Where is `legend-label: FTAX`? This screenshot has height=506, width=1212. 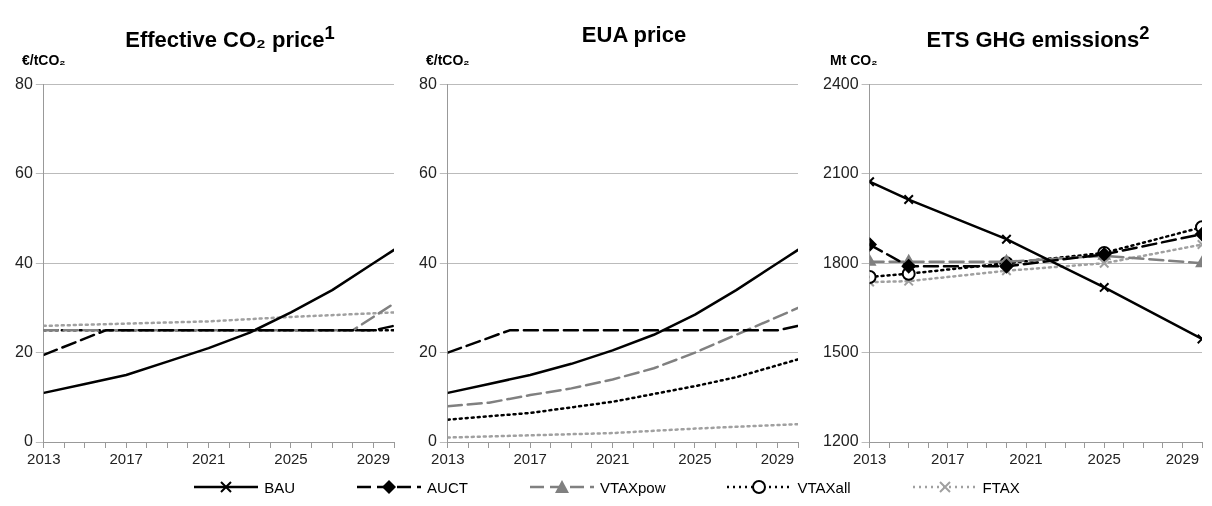 legend-label: FTAX is located at coordinates (1001, 487).